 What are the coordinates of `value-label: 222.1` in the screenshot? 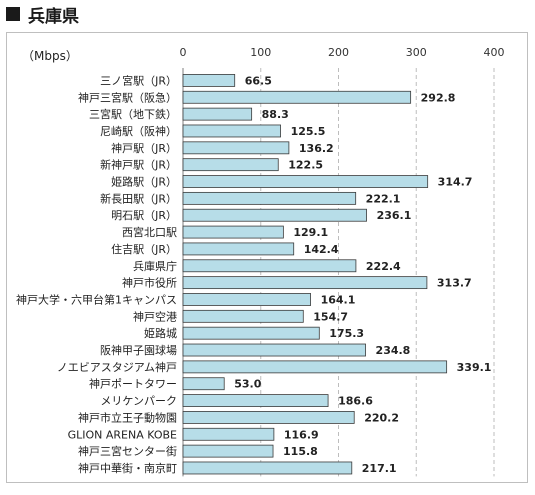 It's located at (383, 198).